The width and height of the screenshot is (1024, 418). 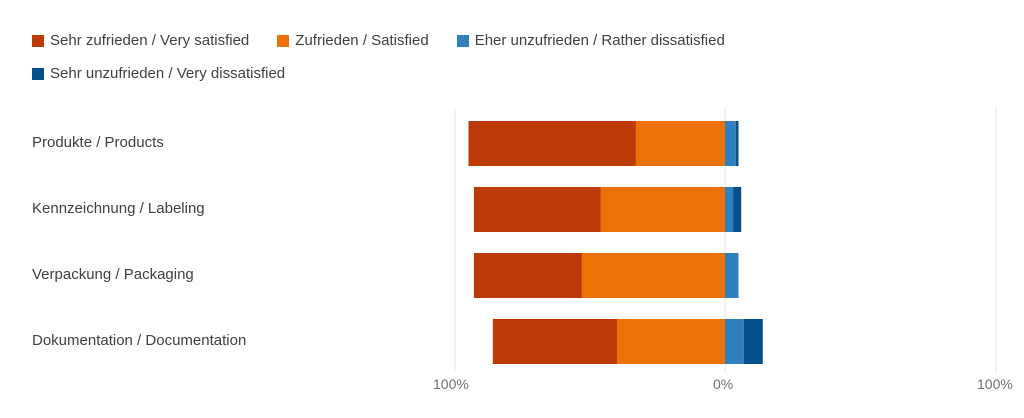 I want to click on legend-row-2: Sehr unzufrieden / Very dissatisfied, so click(x=172, y=73).